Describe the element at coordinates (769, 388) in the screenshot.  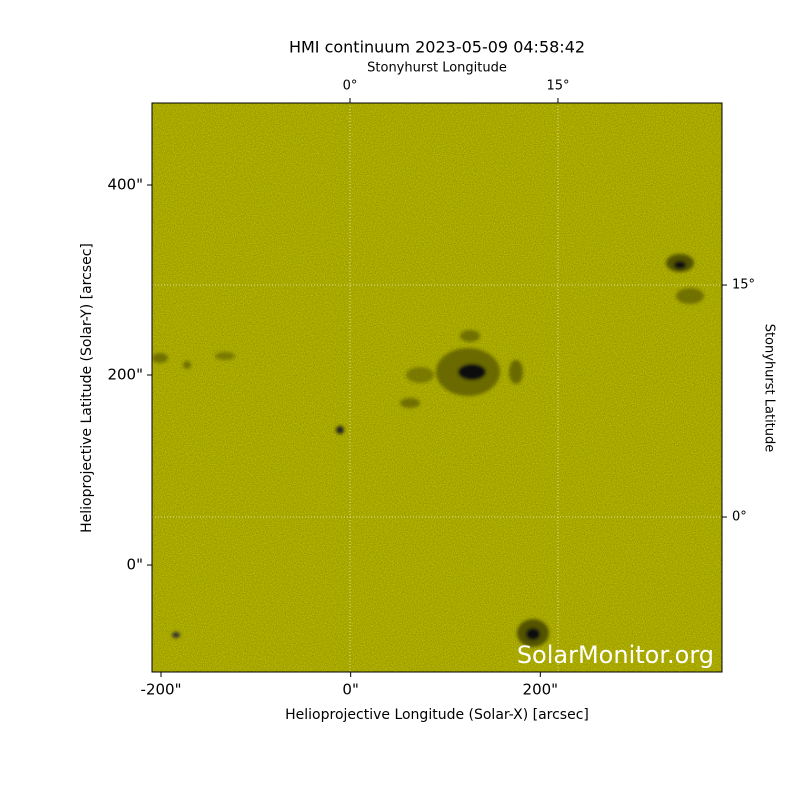
I see `y2-axis-label: Stonyhurst Latitude` at that location.